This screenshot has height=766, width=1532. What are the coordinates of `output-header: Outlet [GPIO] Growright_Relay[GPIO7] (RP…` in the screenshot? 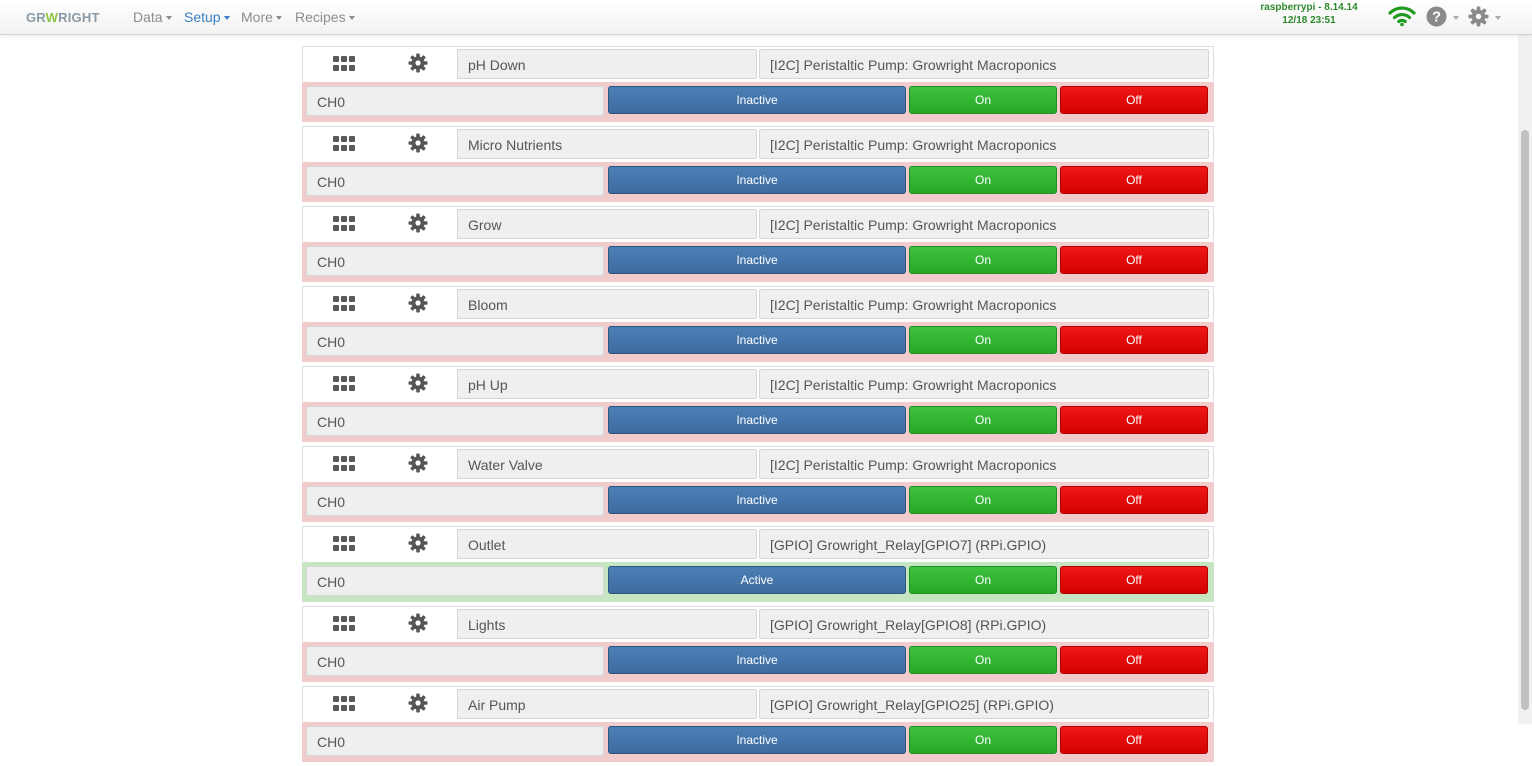 It's located at (758, 543).